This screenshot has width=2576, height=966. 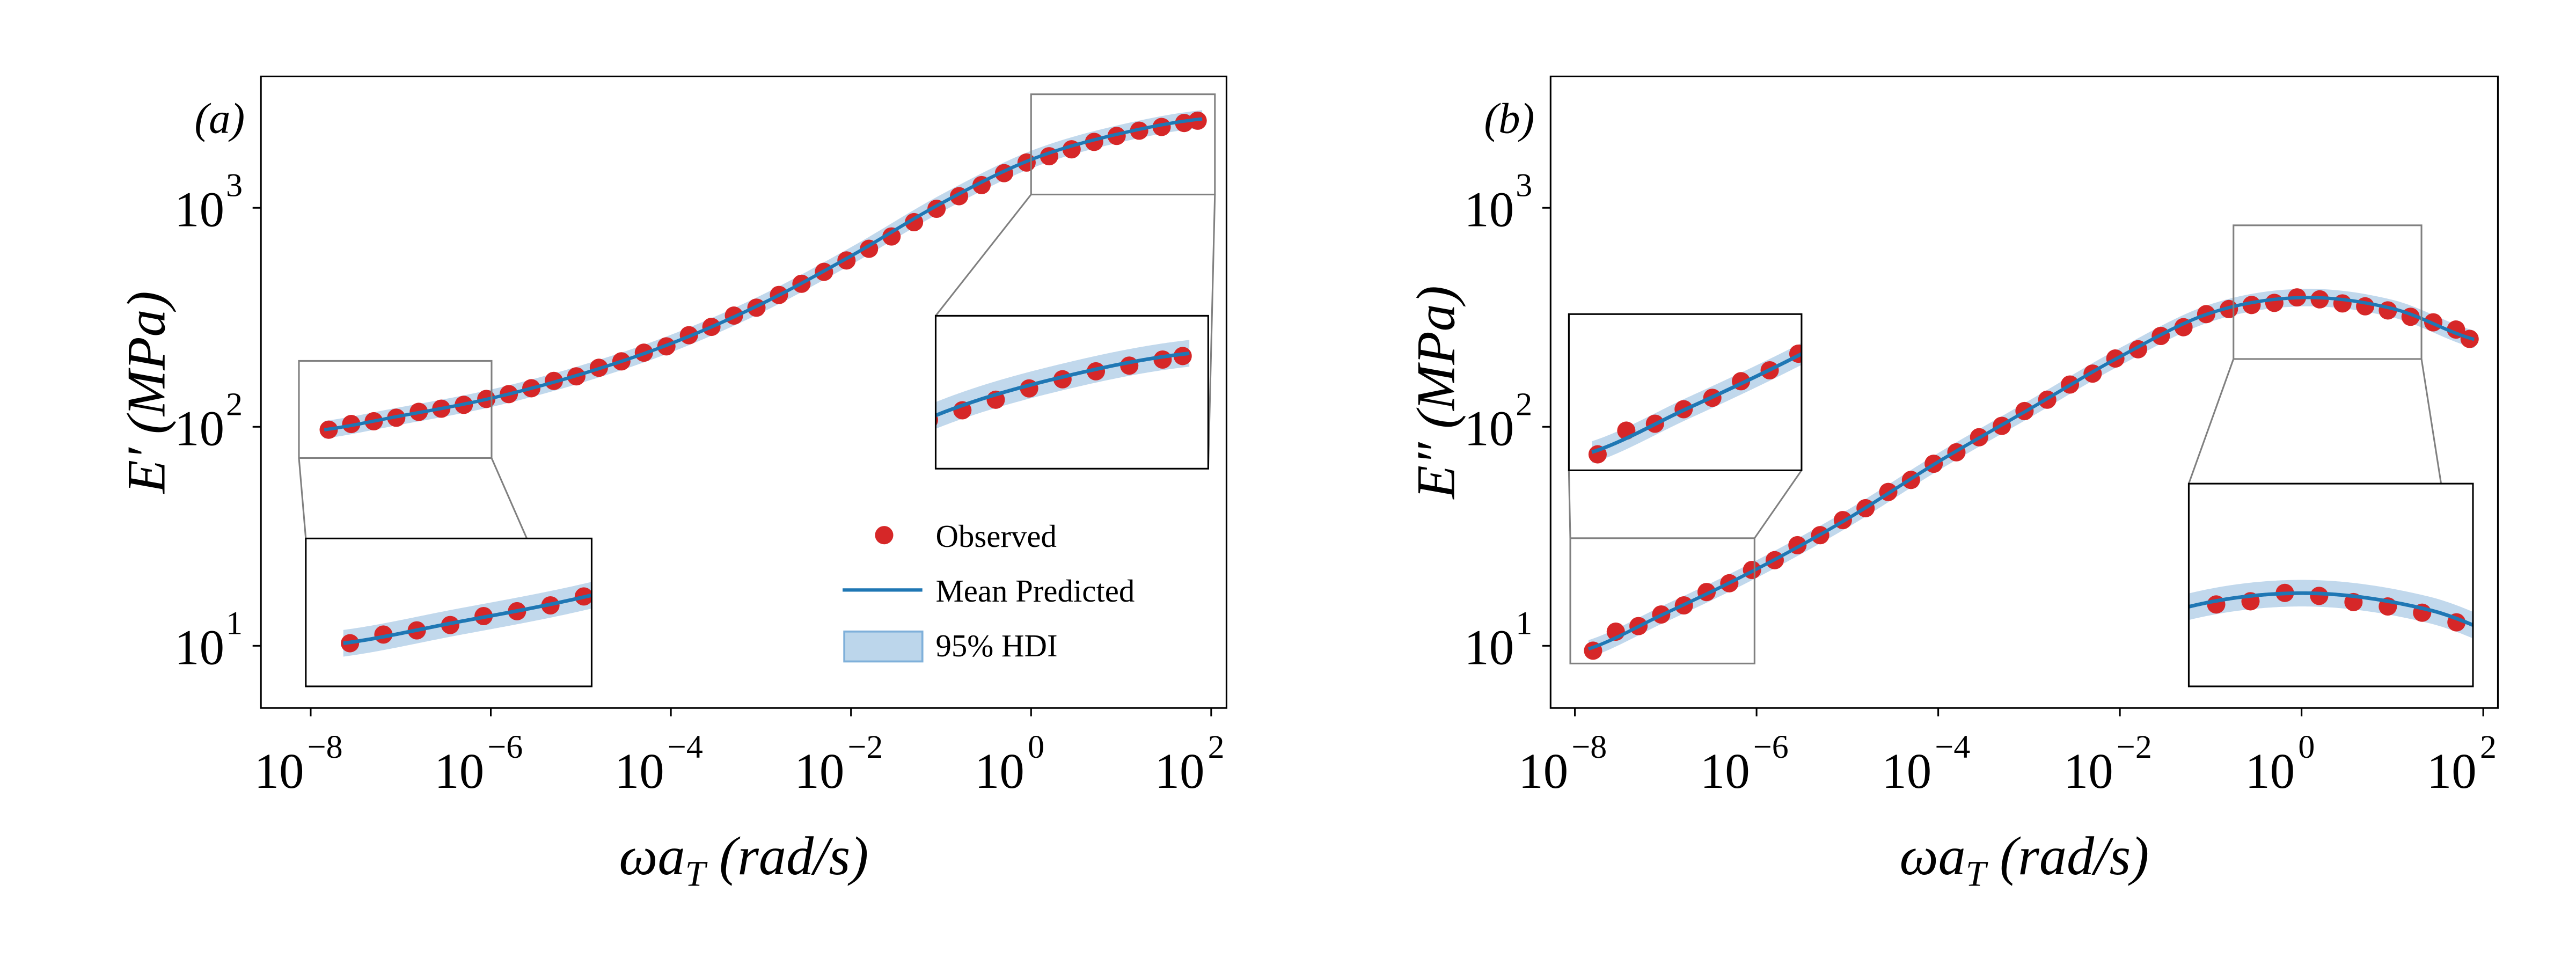 What do you see at coordinates (219, 119) in the screenshot?
I see `panel-label: (a)` at bounding box center [219, 119].